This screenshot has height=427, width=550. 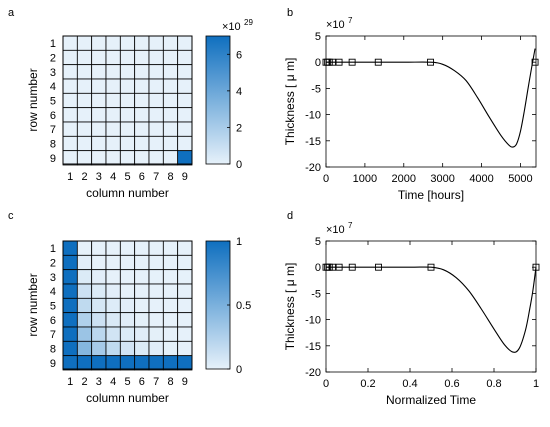 What do you see at coordinates (404, 179) in the screenshot?
I see `x-tick-label: 2000` at bounding box center [404, 179].